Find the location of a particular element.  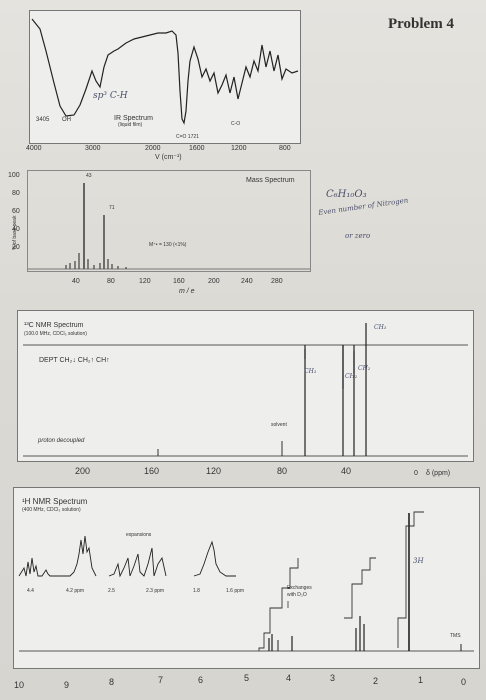

handwritten-note-line2: or zero is located at coordinates (358, 236).